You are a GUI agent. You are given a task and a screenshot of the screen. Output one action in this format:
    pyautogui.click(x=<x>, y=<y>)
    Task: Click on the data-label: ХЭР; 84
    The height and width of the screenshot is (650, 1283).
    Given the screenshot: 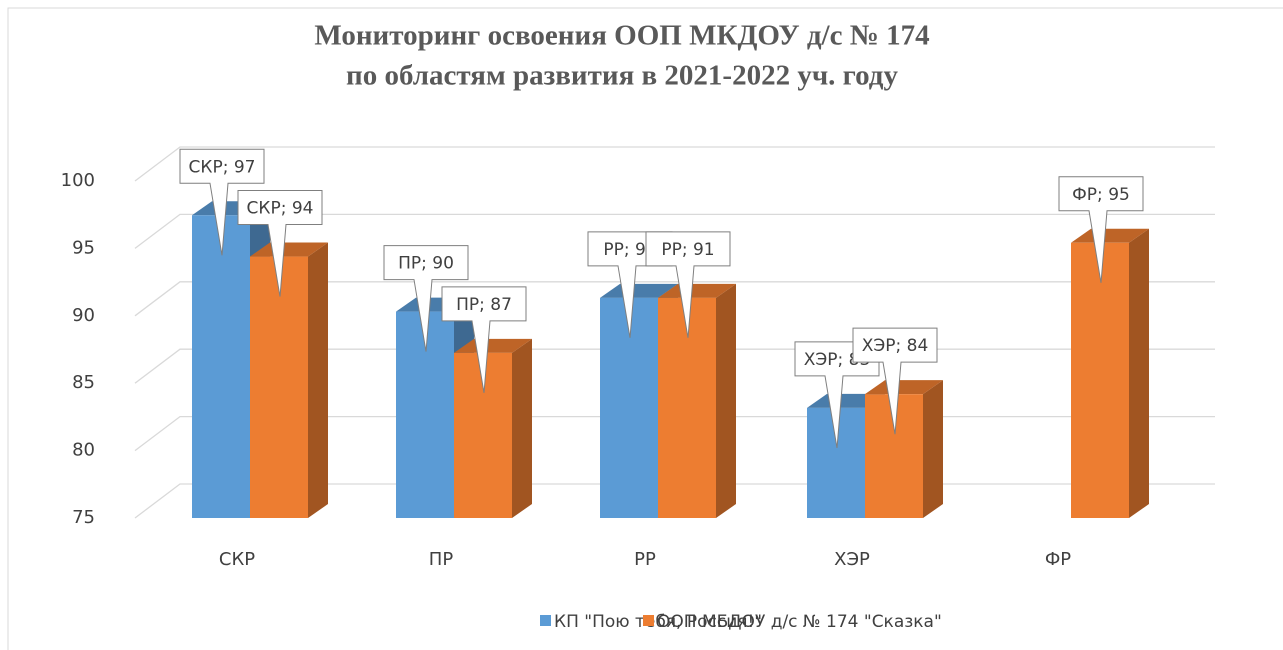 What is the action you would take?
    pyautogui.click(x=895, y=346)
    